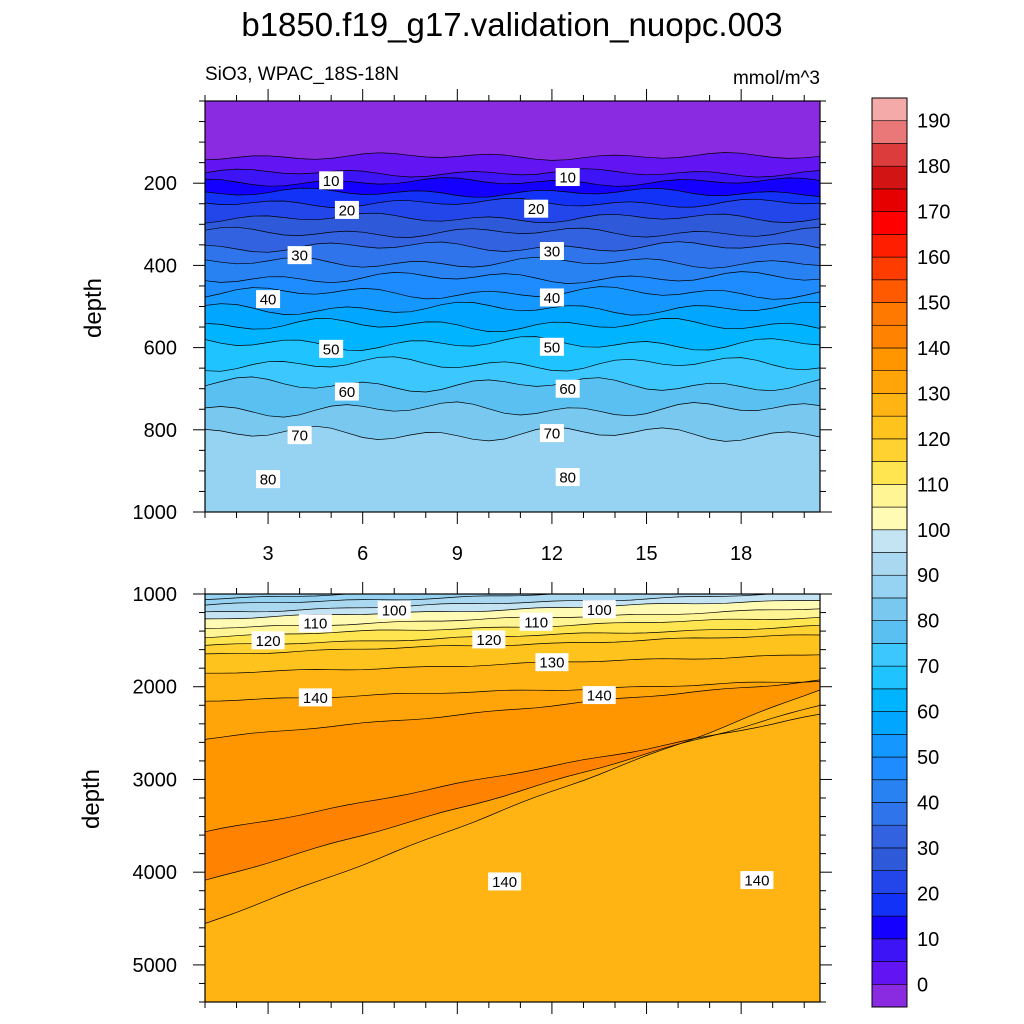  I want to click on colorbar-label: 170, so click(933, 213).